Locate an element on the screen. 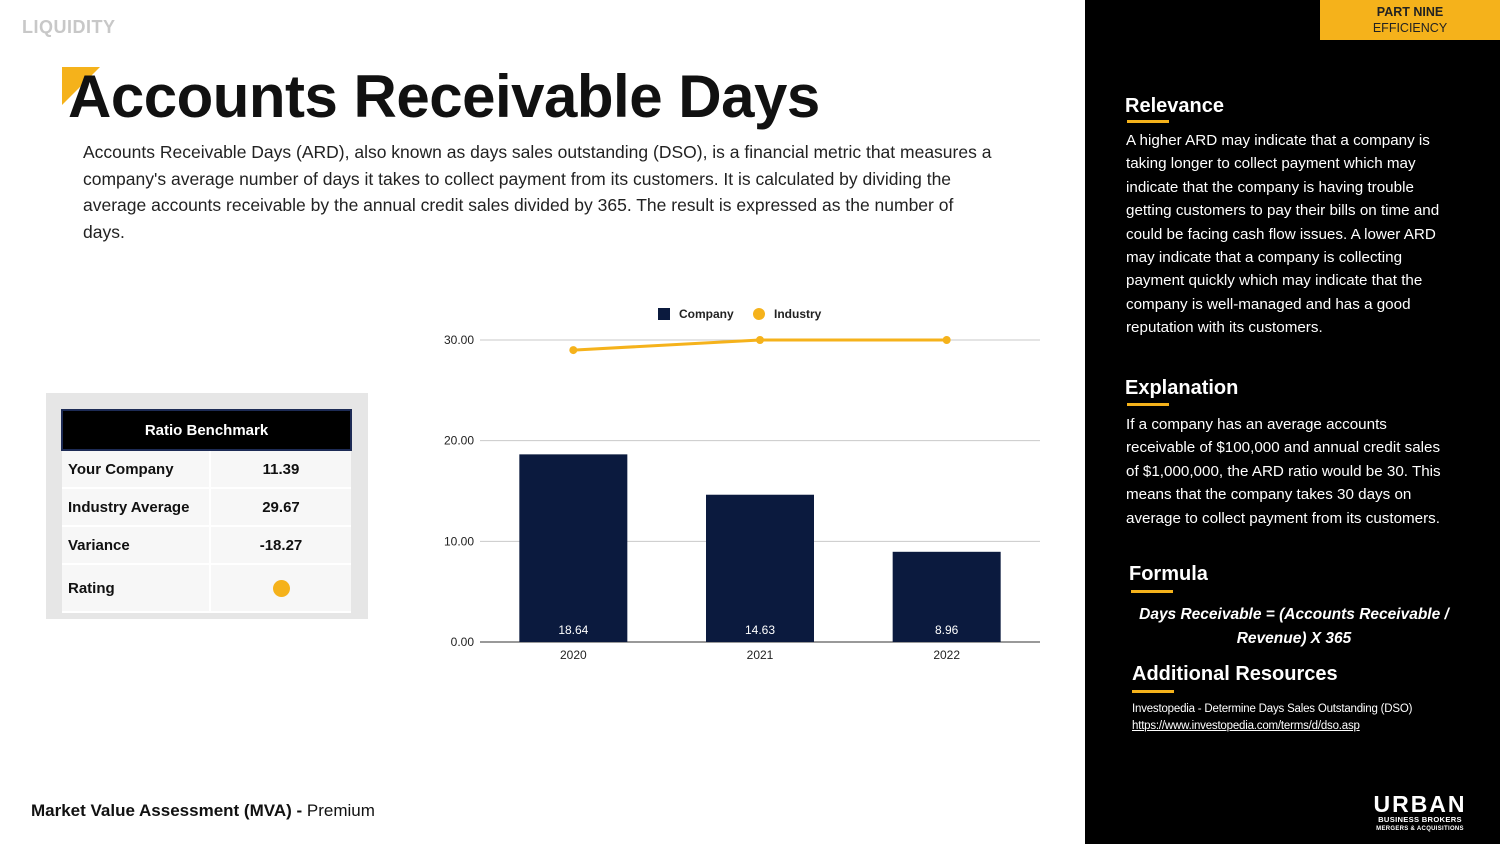 This screenshot has height=844, width=1500. title-accent-triangle is located at coordinates (81, 86).